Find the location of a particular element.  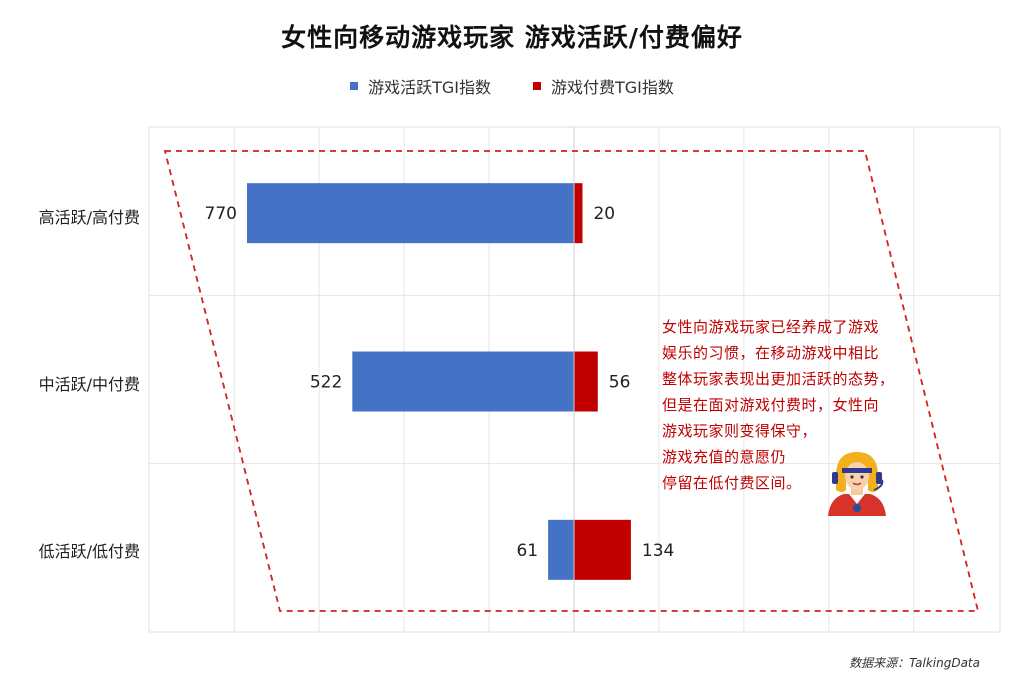

data-label-pay: 56 is located at coordinates (620, 383).